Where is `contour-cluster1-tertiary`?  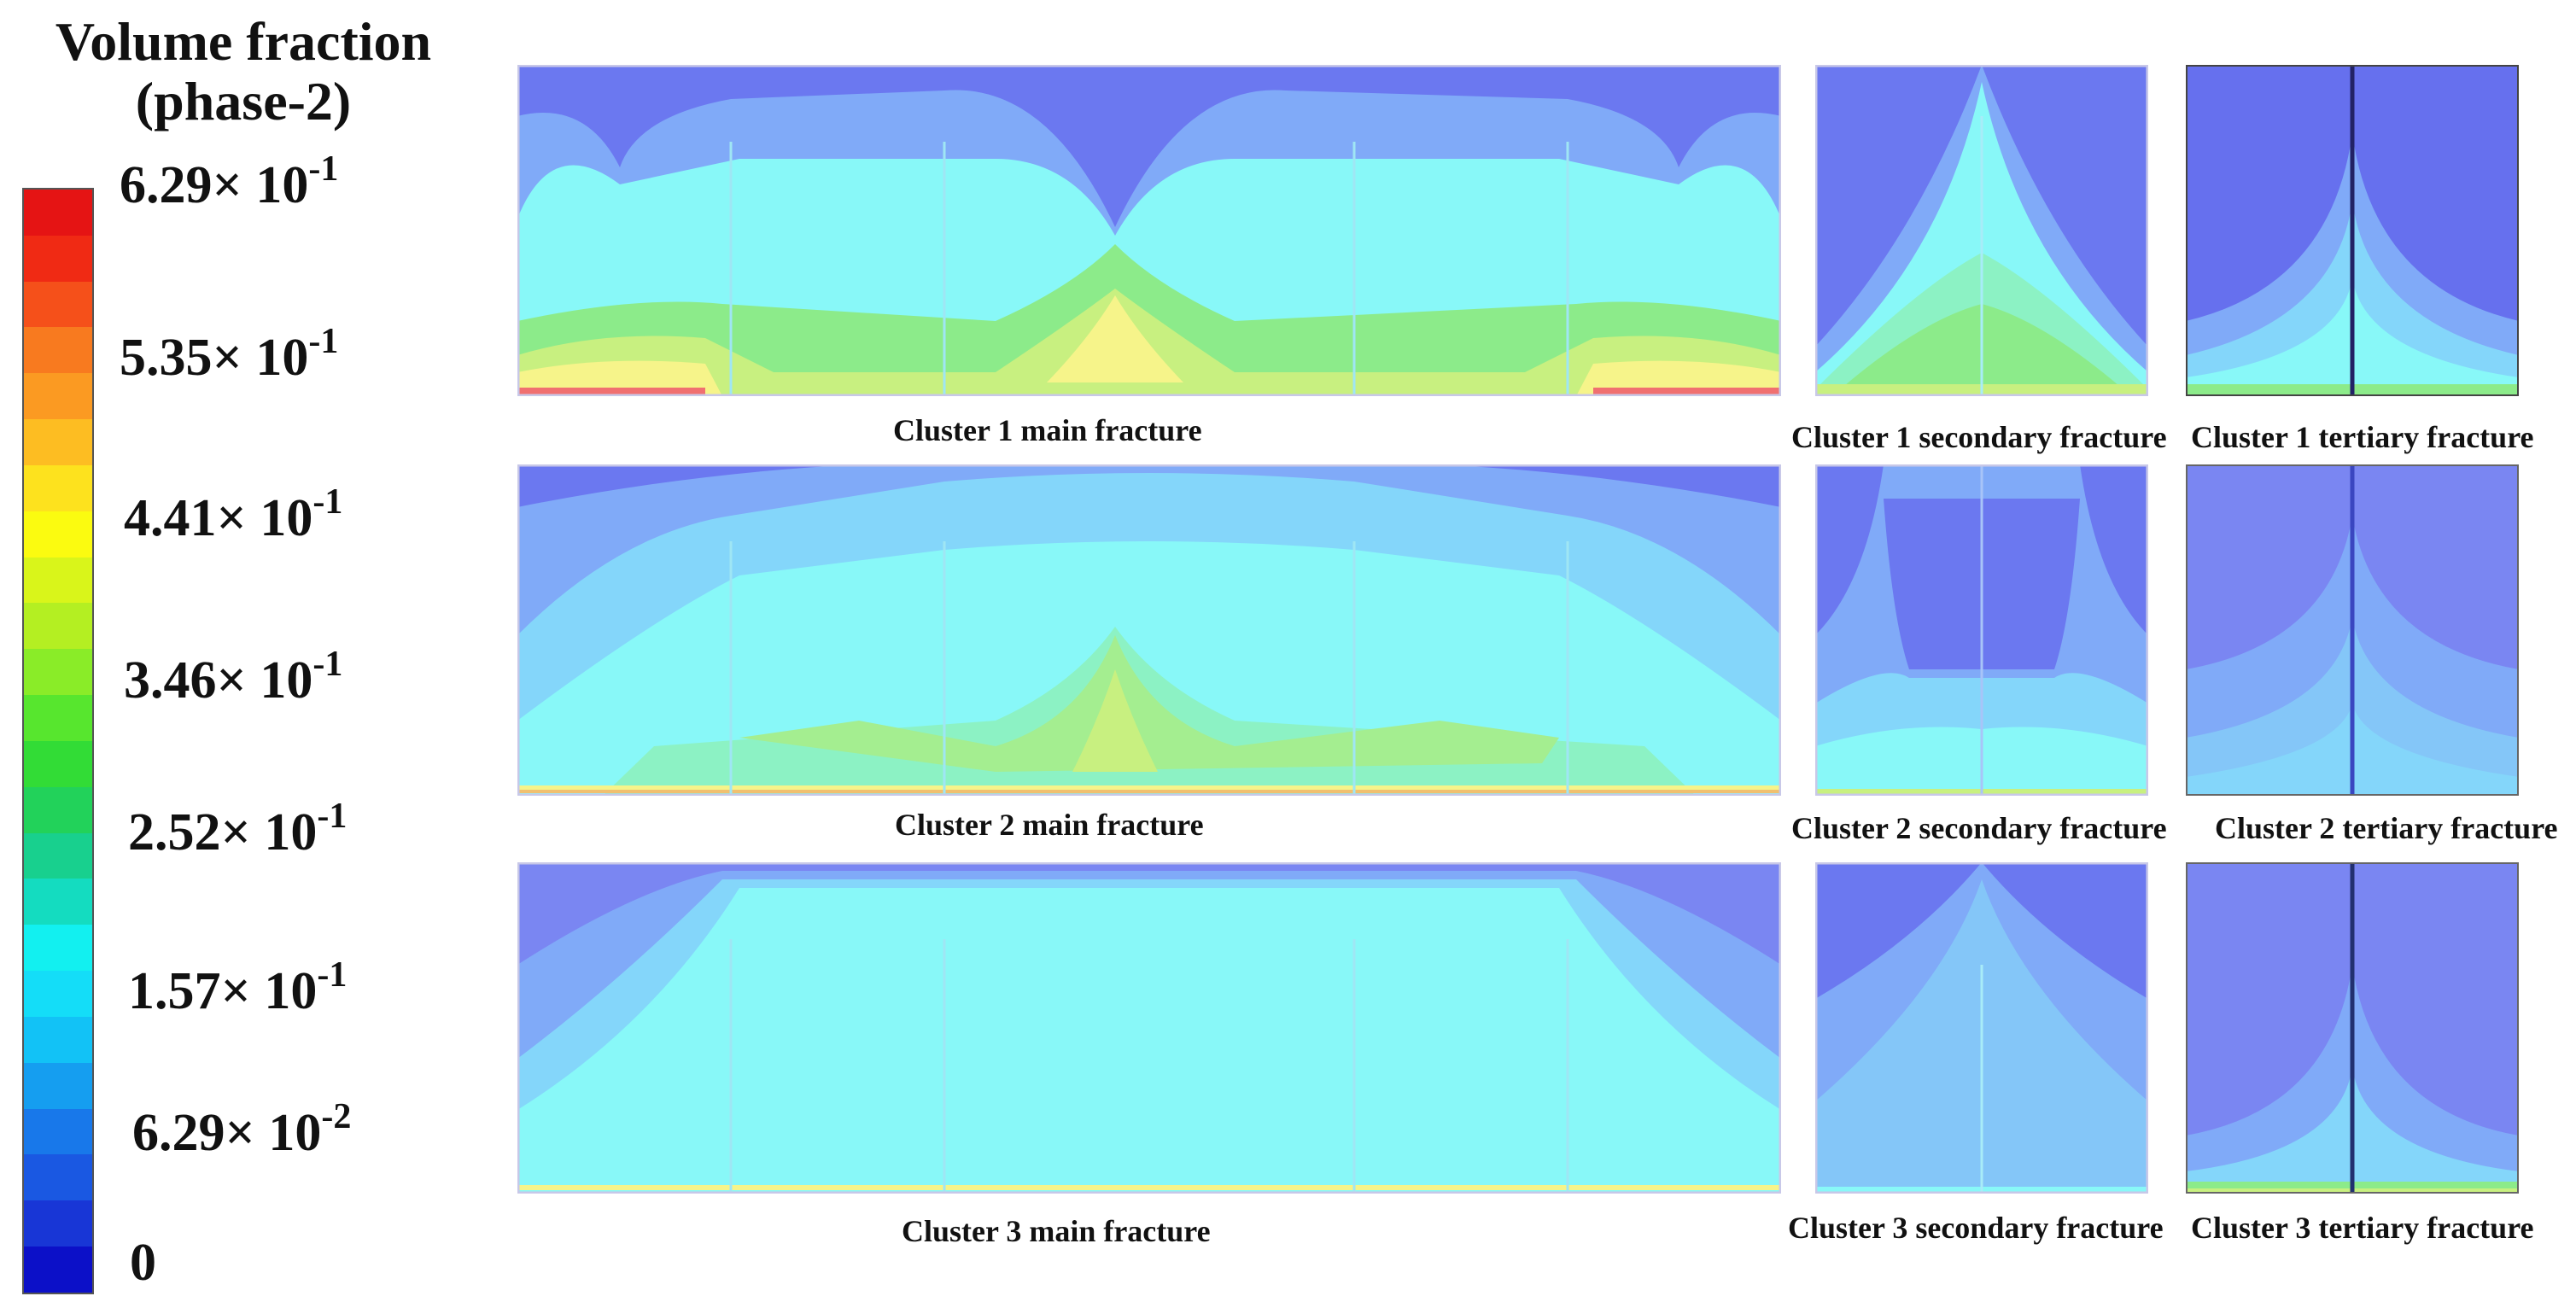 contour-cluster1-tertiary is located at coordinates (2352, 230).